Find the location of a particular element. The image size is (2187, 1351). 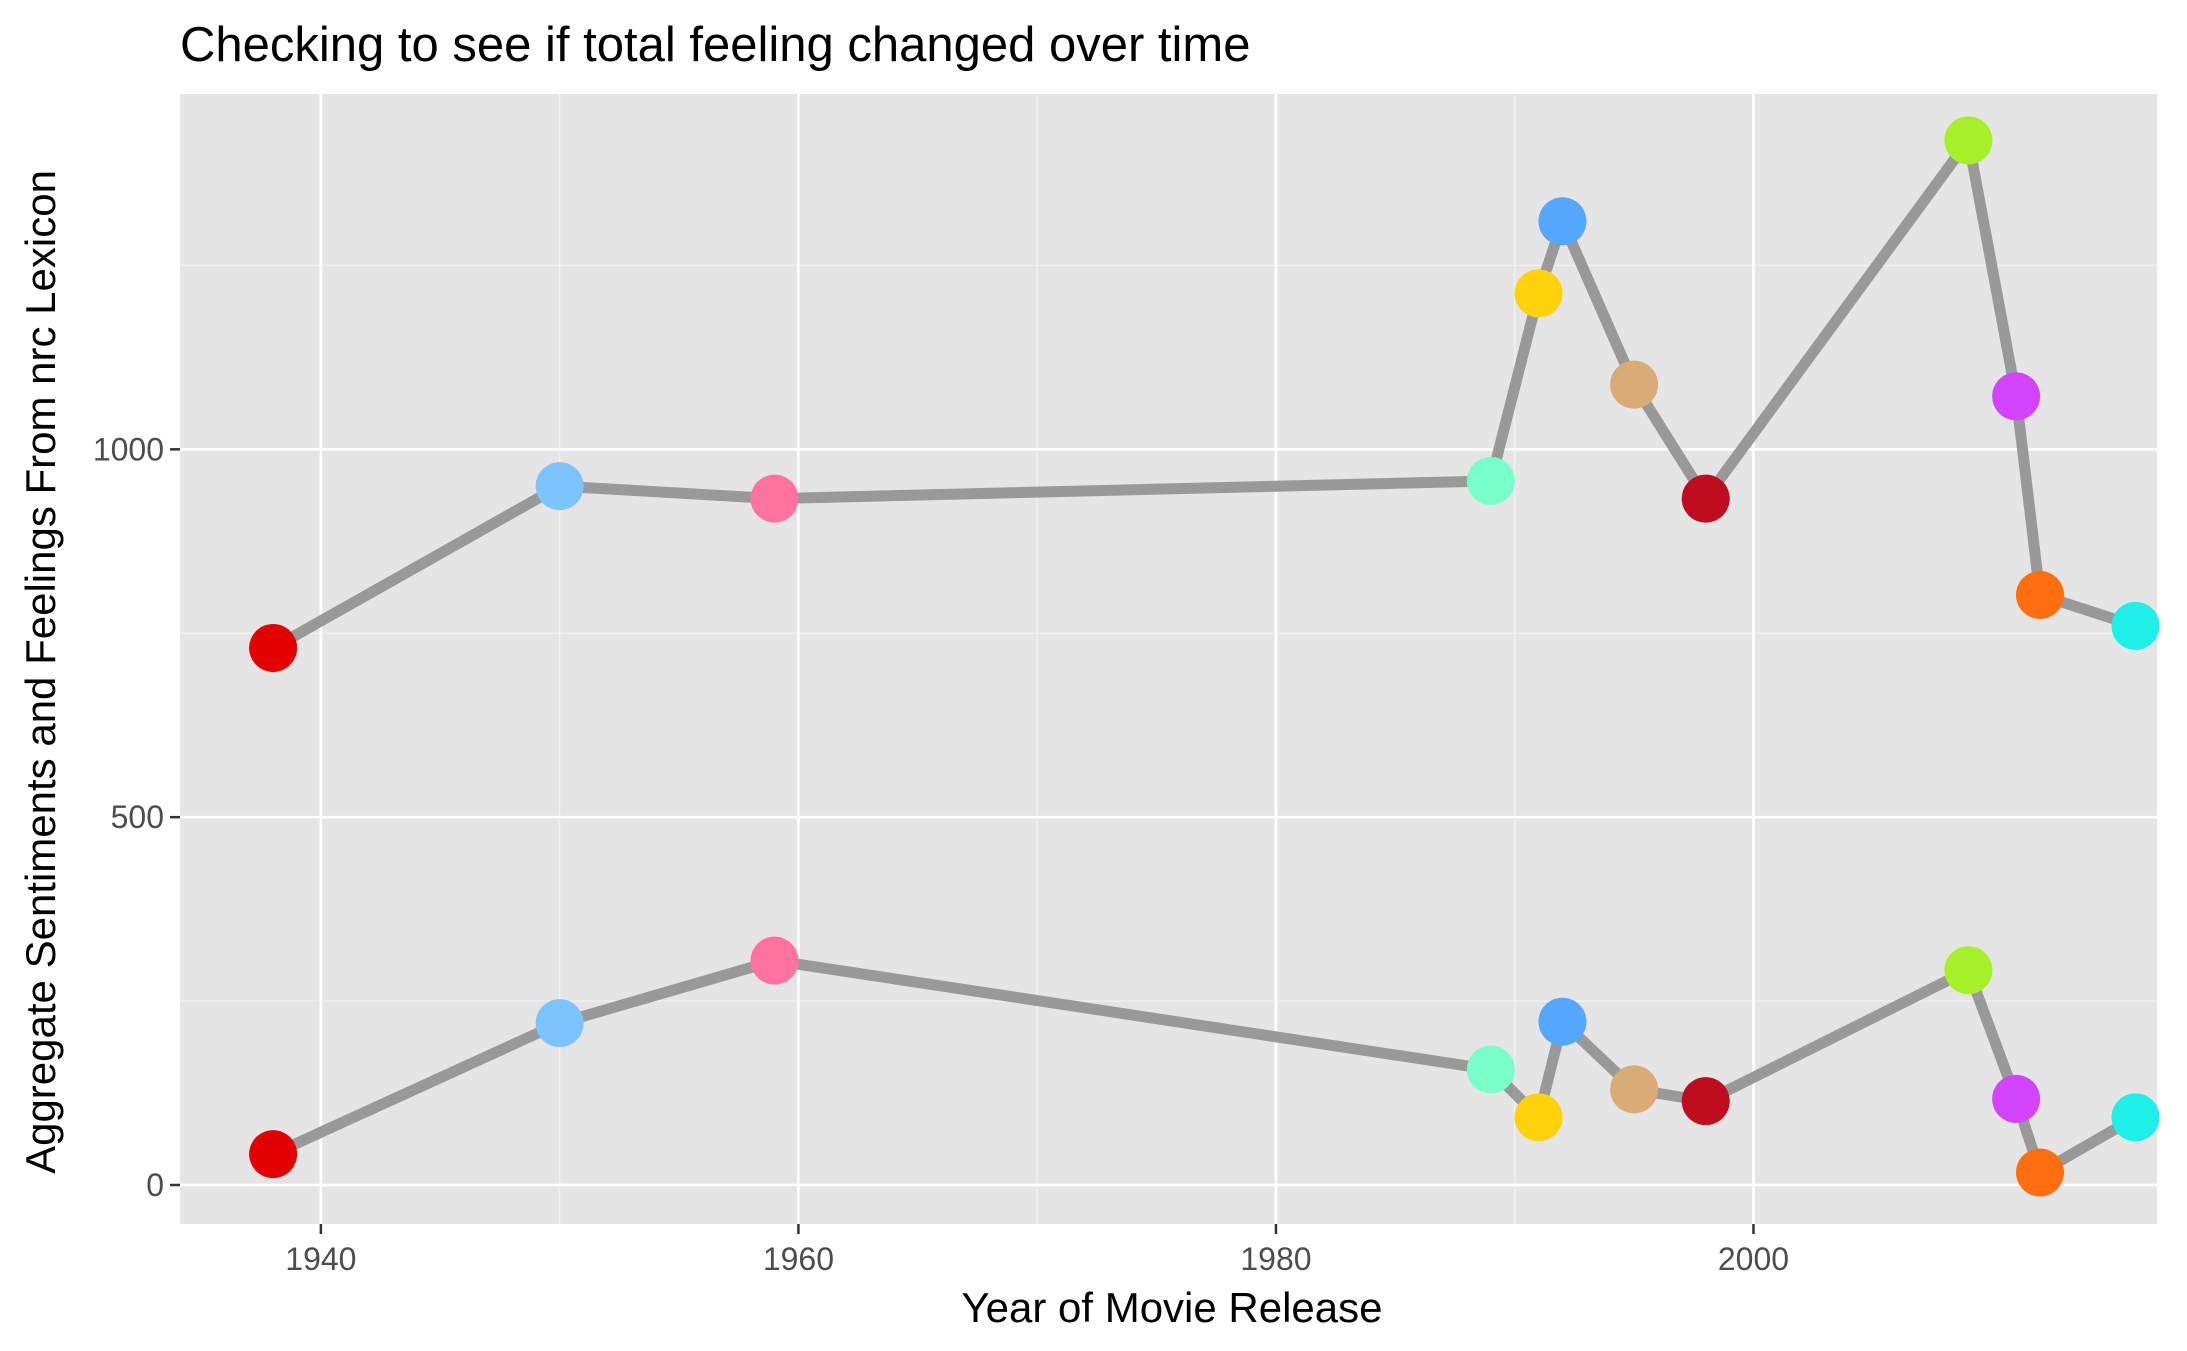

x-tick-label: 1980 is located at coordinates (1275, 1259).